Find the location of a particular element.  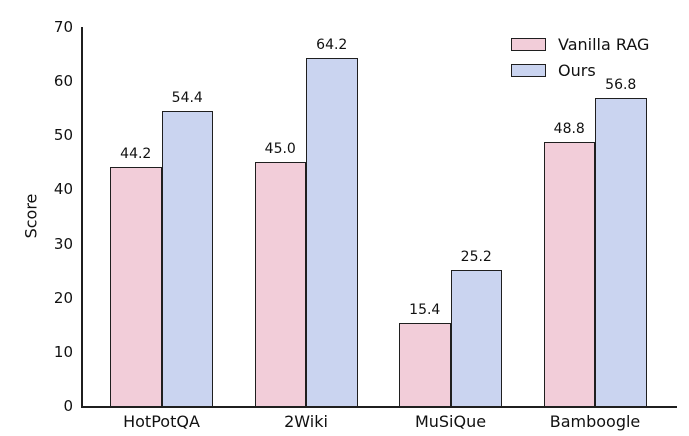

y-tick-0: 0 is located at coordinates (68, 406).